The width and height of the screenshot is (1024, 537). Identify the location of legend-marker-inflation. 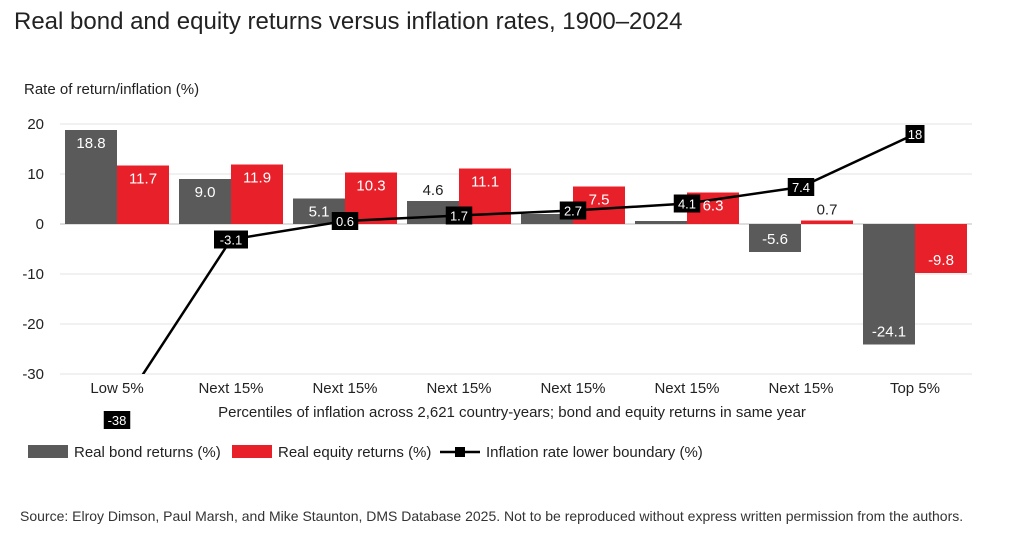
(460, 452).